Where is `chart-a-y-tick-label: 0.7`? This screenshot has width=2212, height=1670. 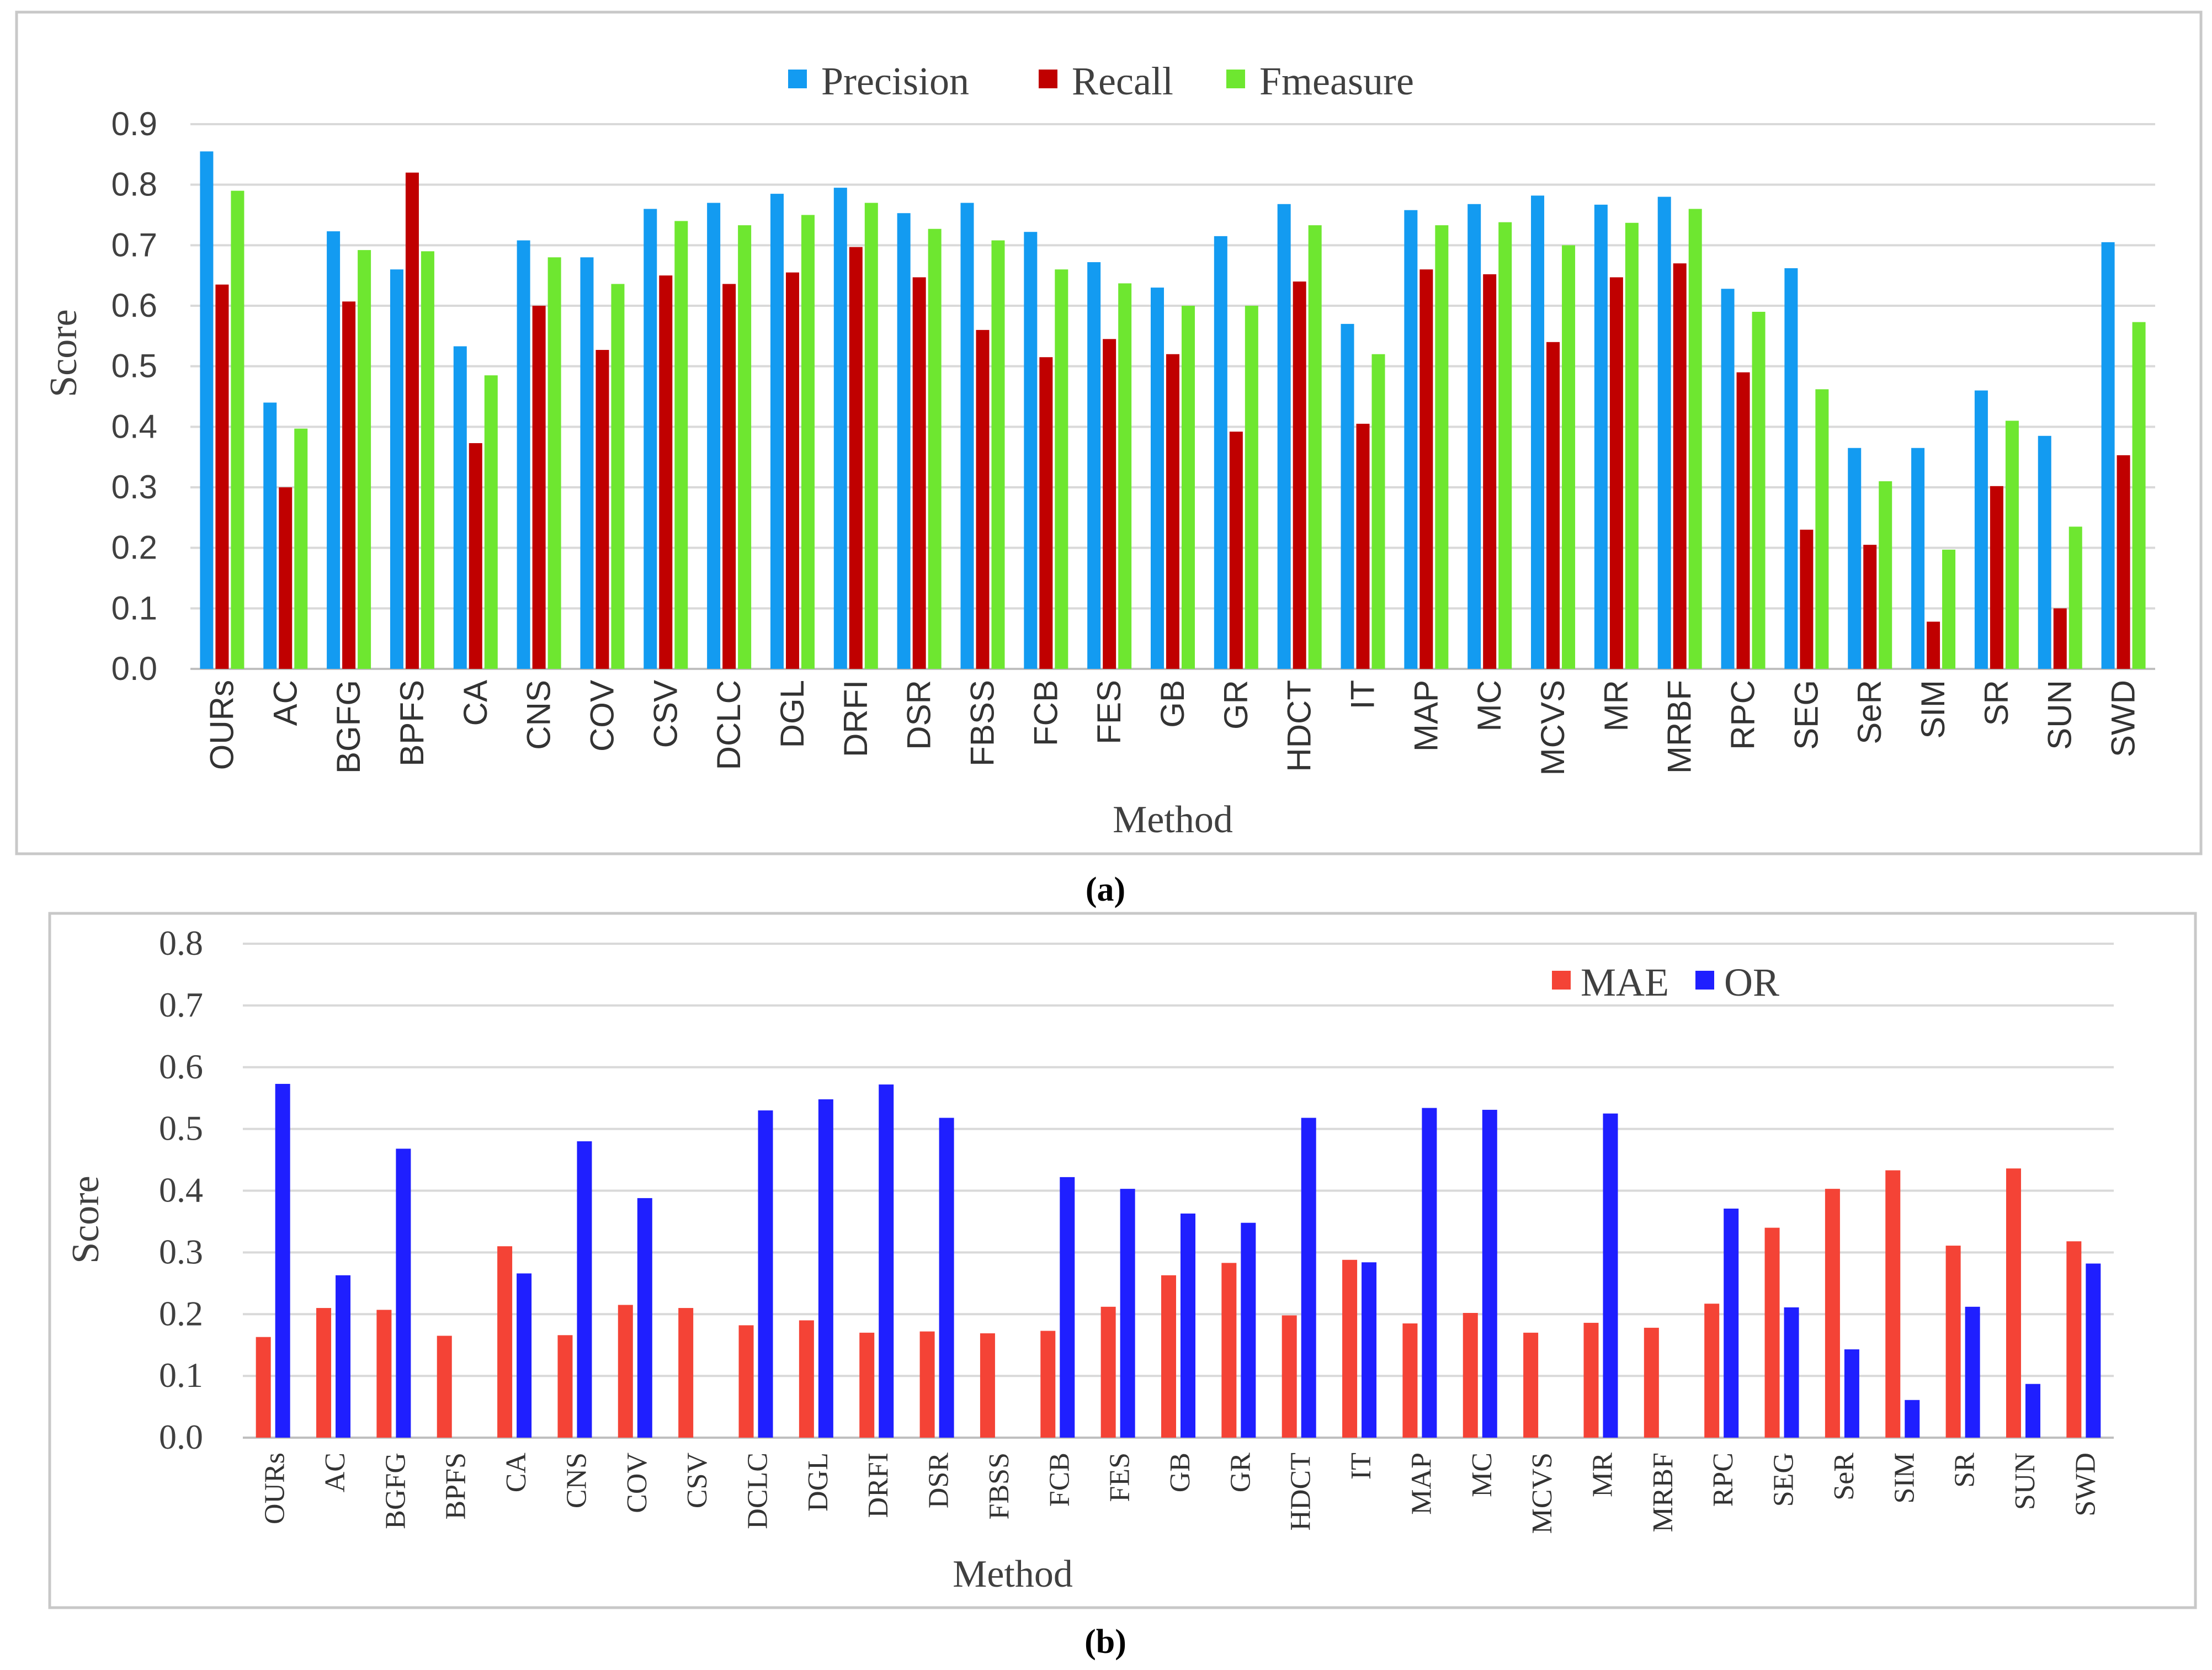 chart-a-y-tick-label: 0.7 is located at coordinates (134, 244).